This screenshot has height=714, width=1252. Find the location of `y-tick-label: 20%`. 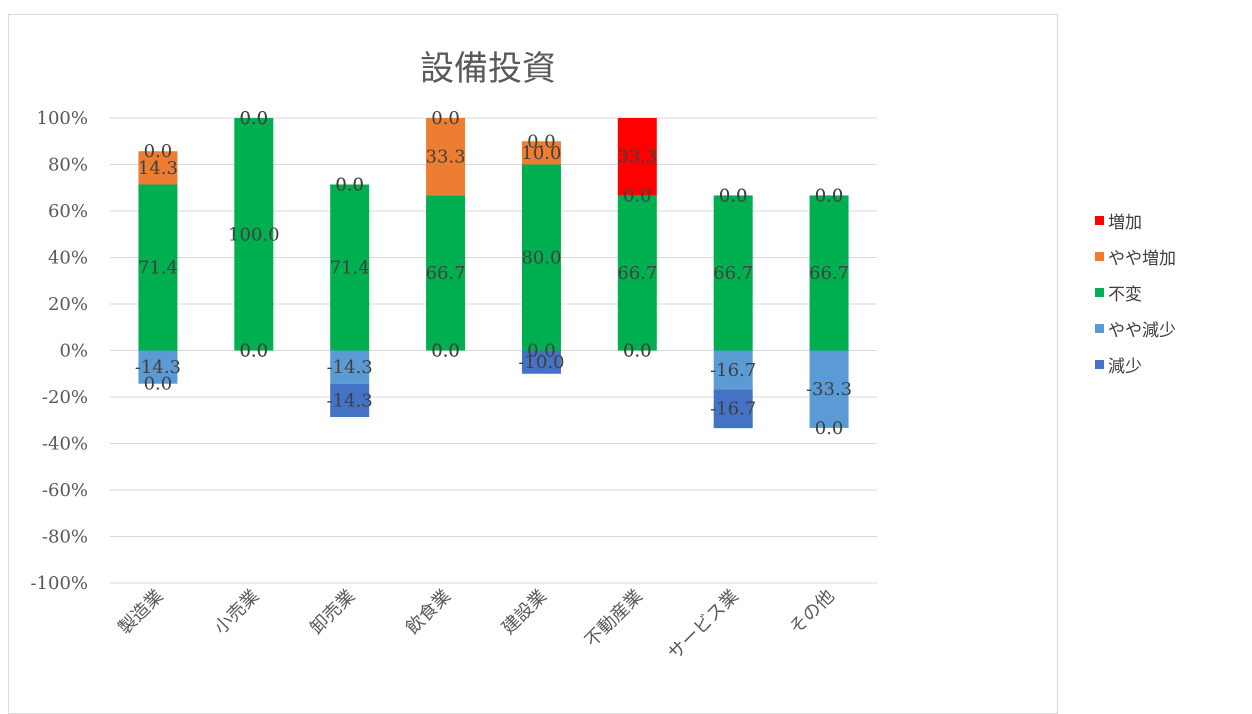

y-tick-label: 20% is located at coordinates (68, 304).